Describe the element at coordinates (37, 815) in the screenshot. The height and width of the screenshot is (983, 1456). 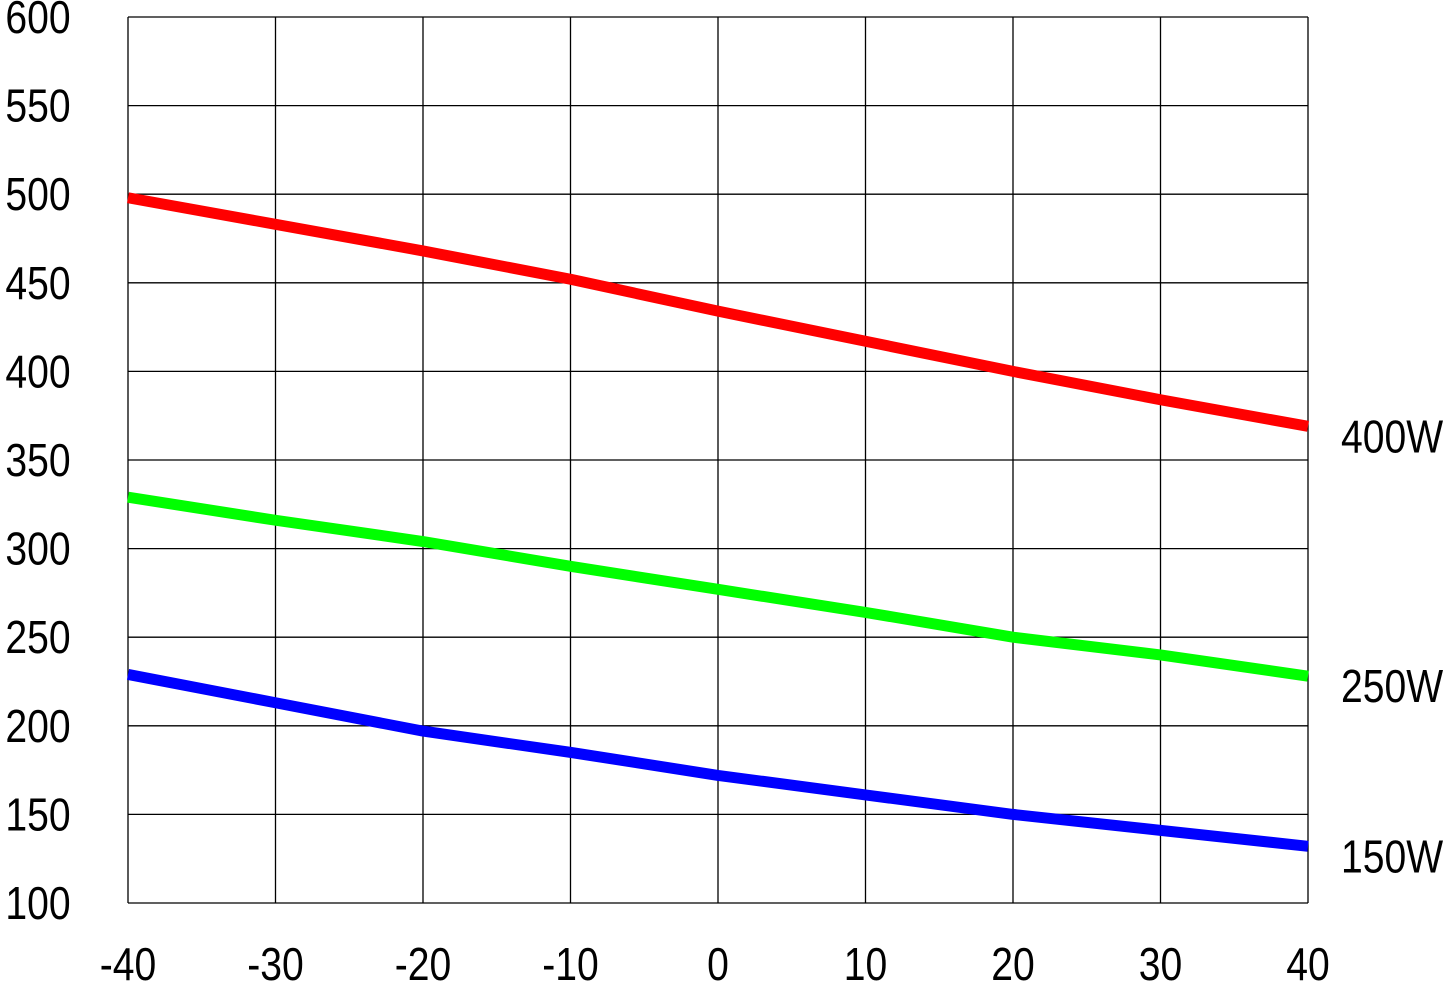
I see `y-tick-label: 150` at that location.